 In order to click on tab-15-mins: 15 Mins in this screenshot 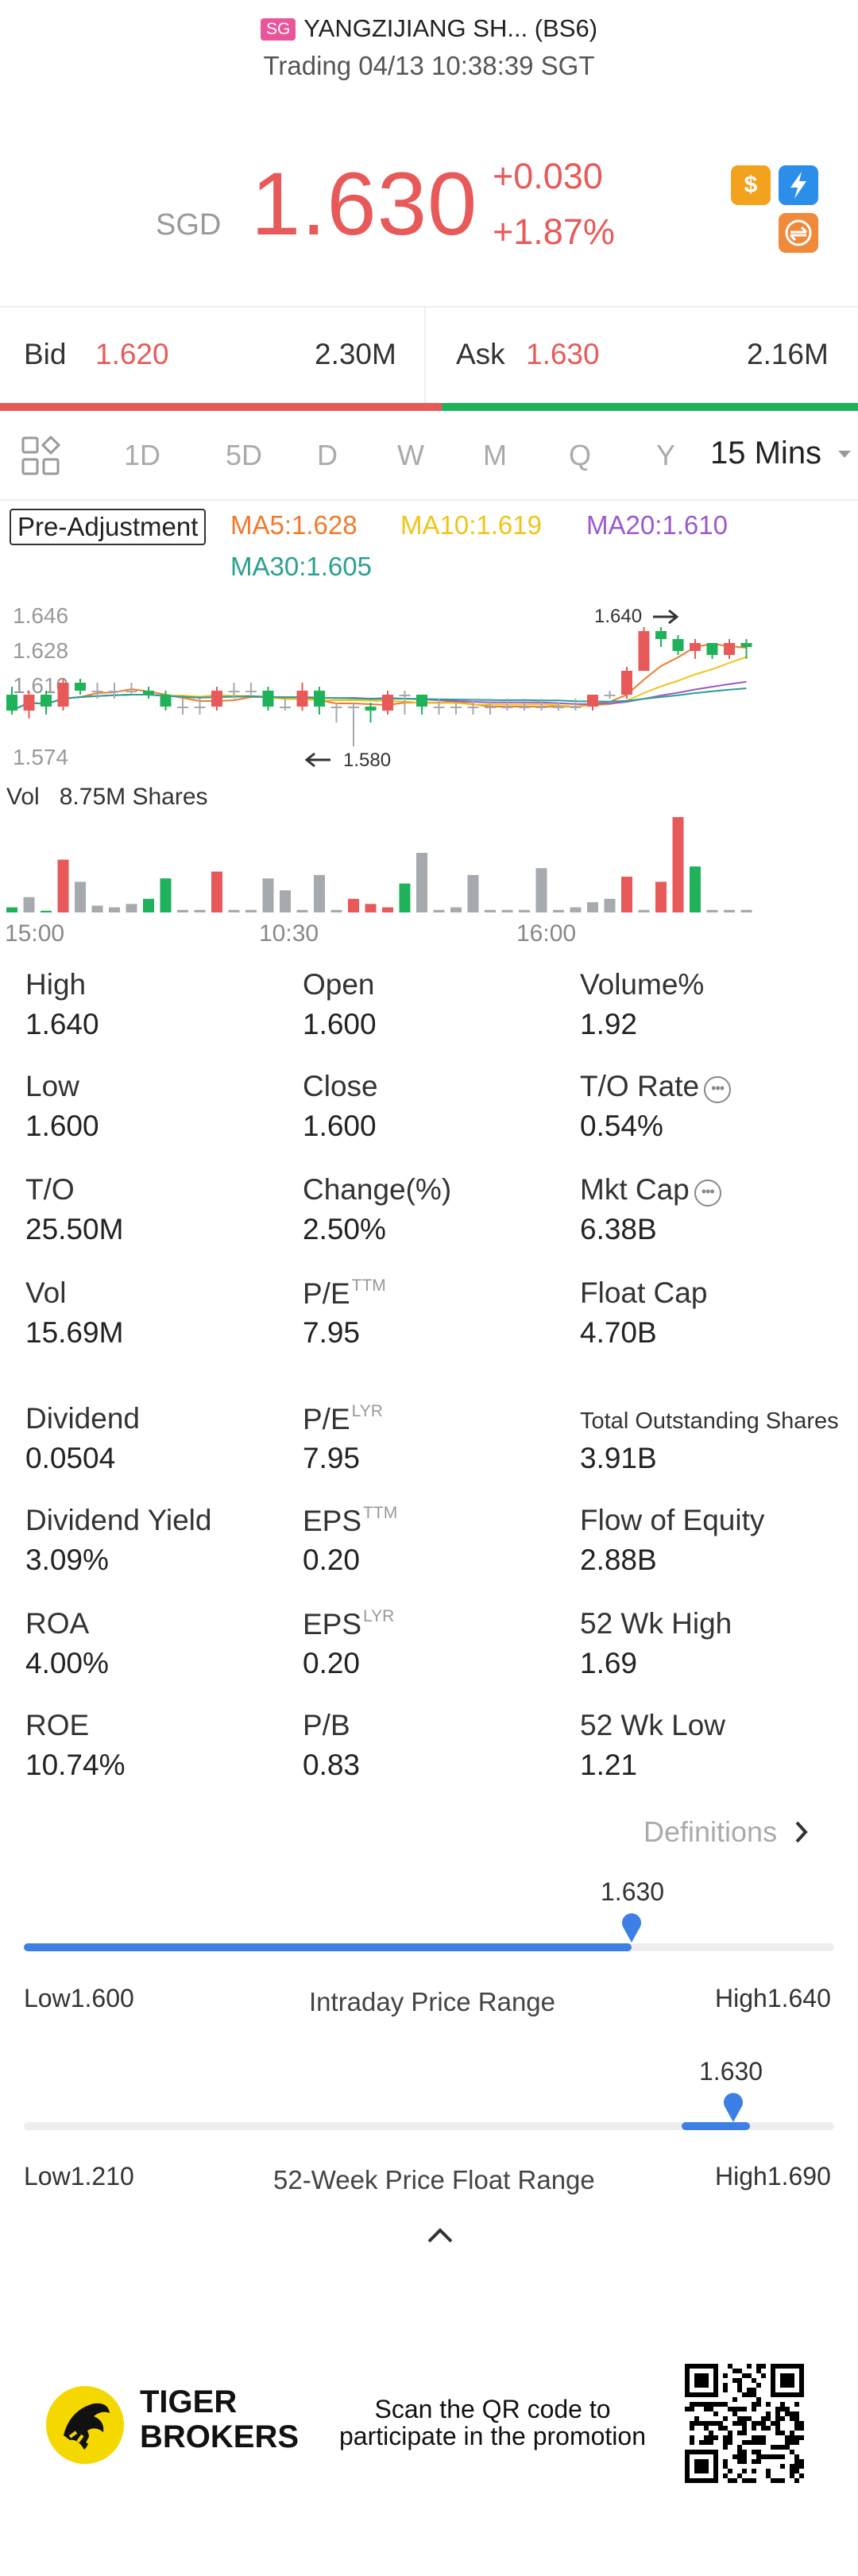, I will do `click(766, 454)`.